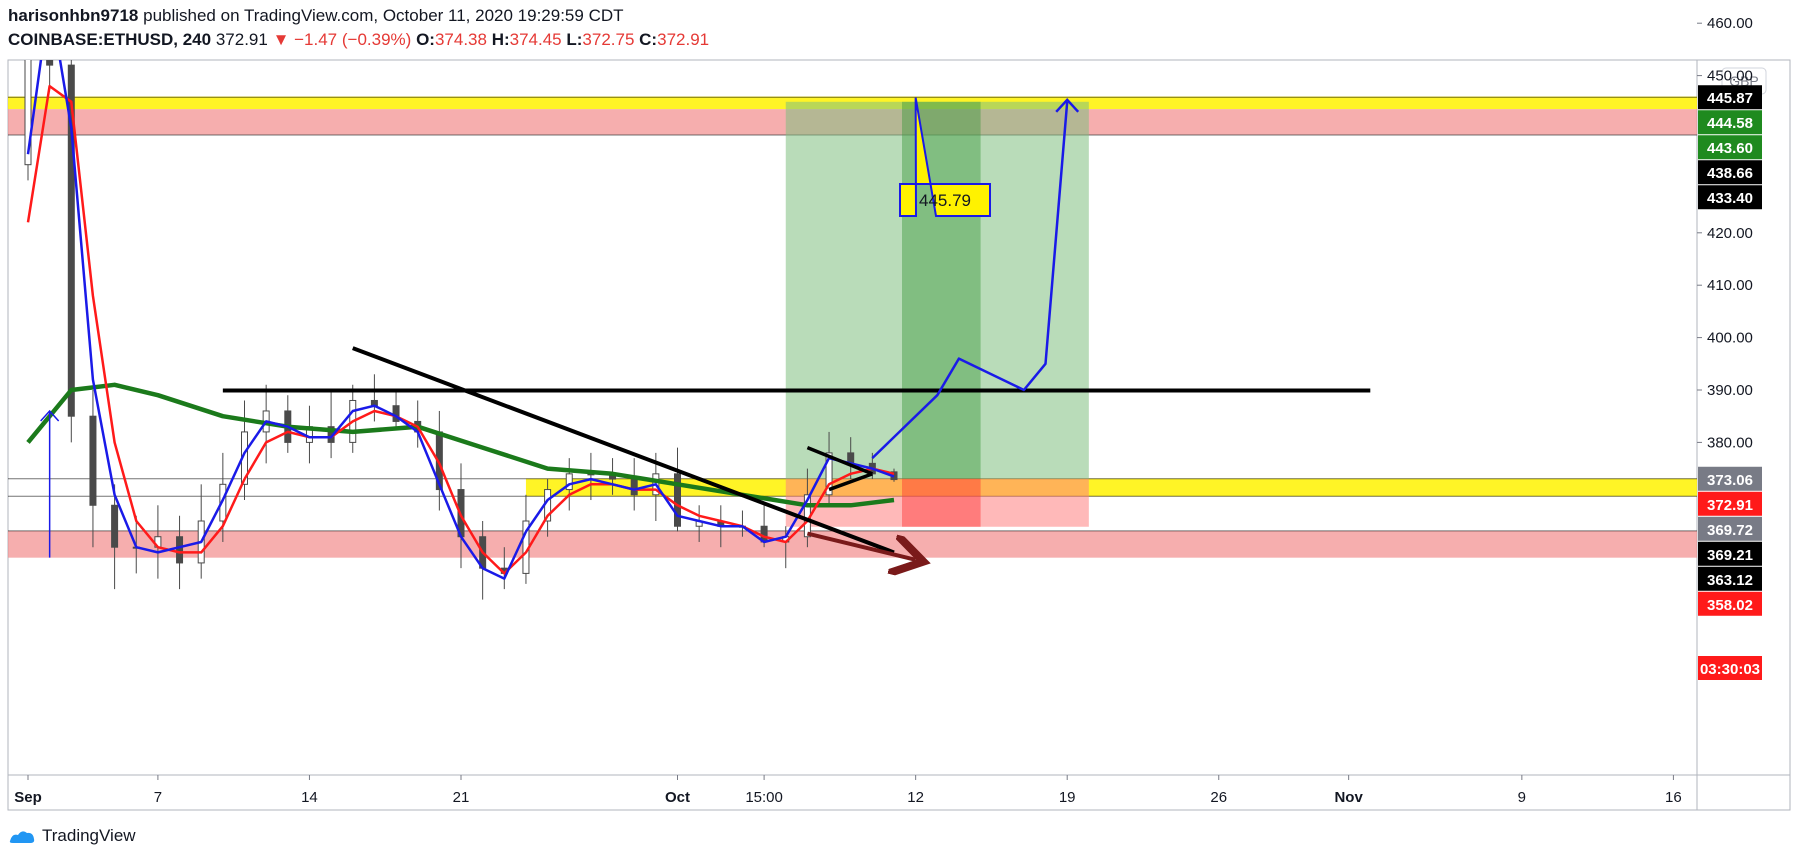  I want to click on x-tick-label: 21, so click(461, 797).